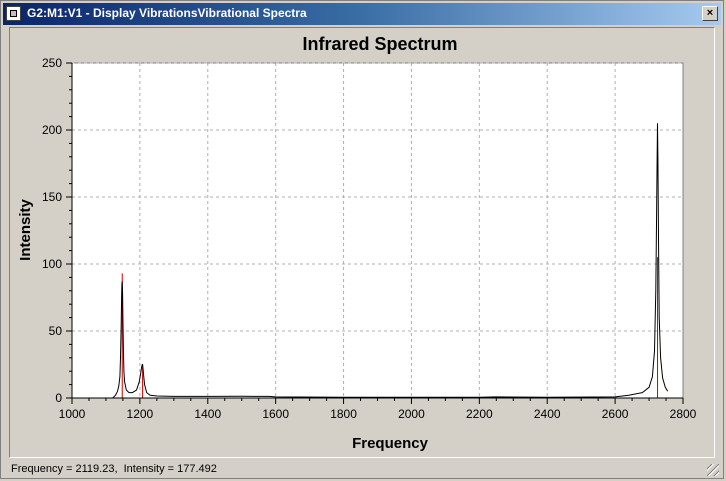 The image size is (726, 481). Describe the element at coordinates (615, 414) in the screenshot. I see `x-tick-label: 2600` at that location.